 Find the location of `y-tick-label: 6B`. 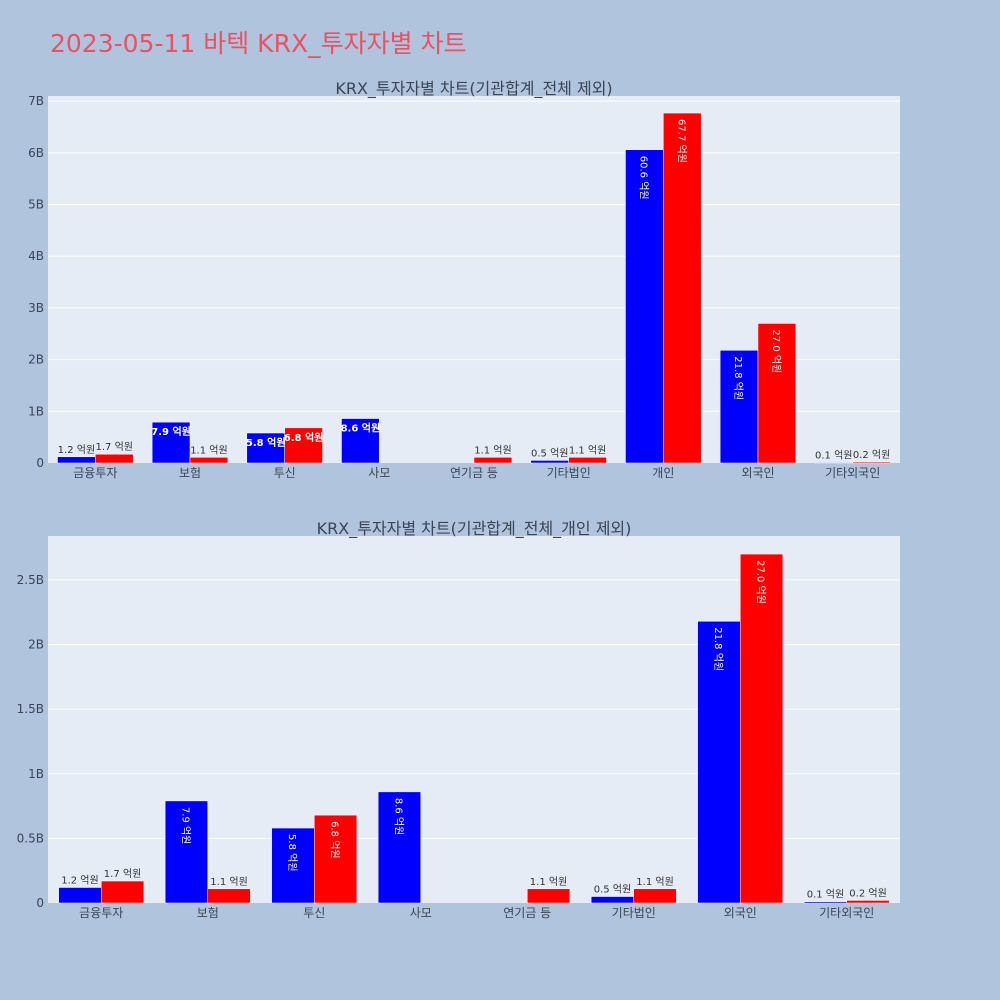

y-tick-label: 6B is located at coordinates (36, 153).